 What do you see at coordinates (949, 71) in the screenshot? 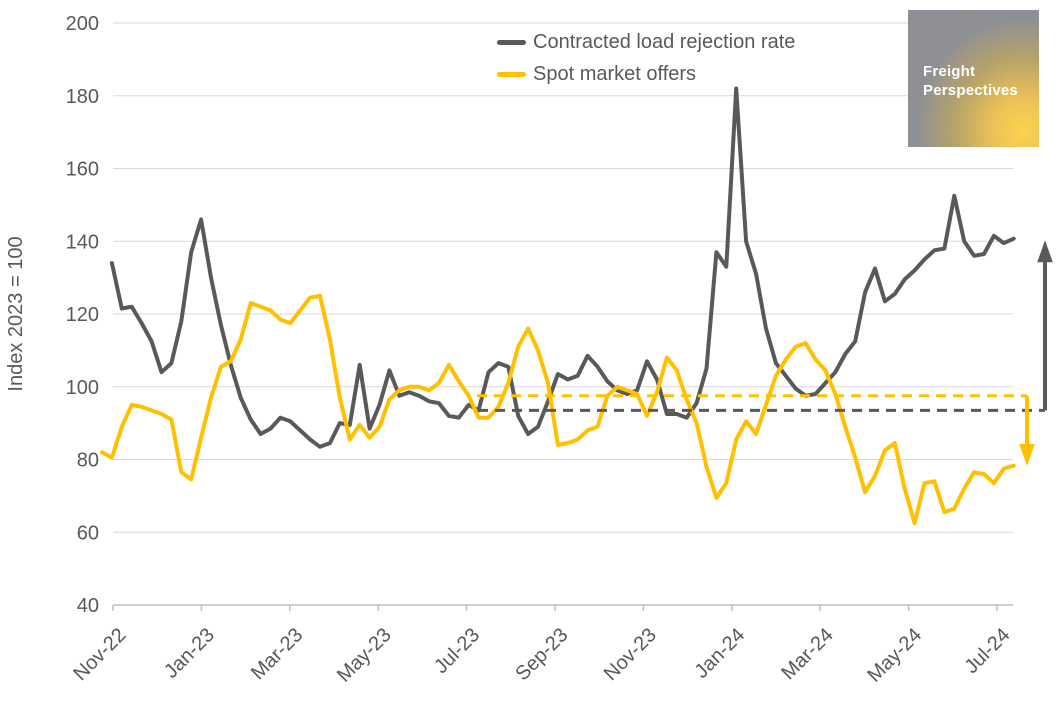
I see `logo-line1: Freight` at bounding box center [949, 71].